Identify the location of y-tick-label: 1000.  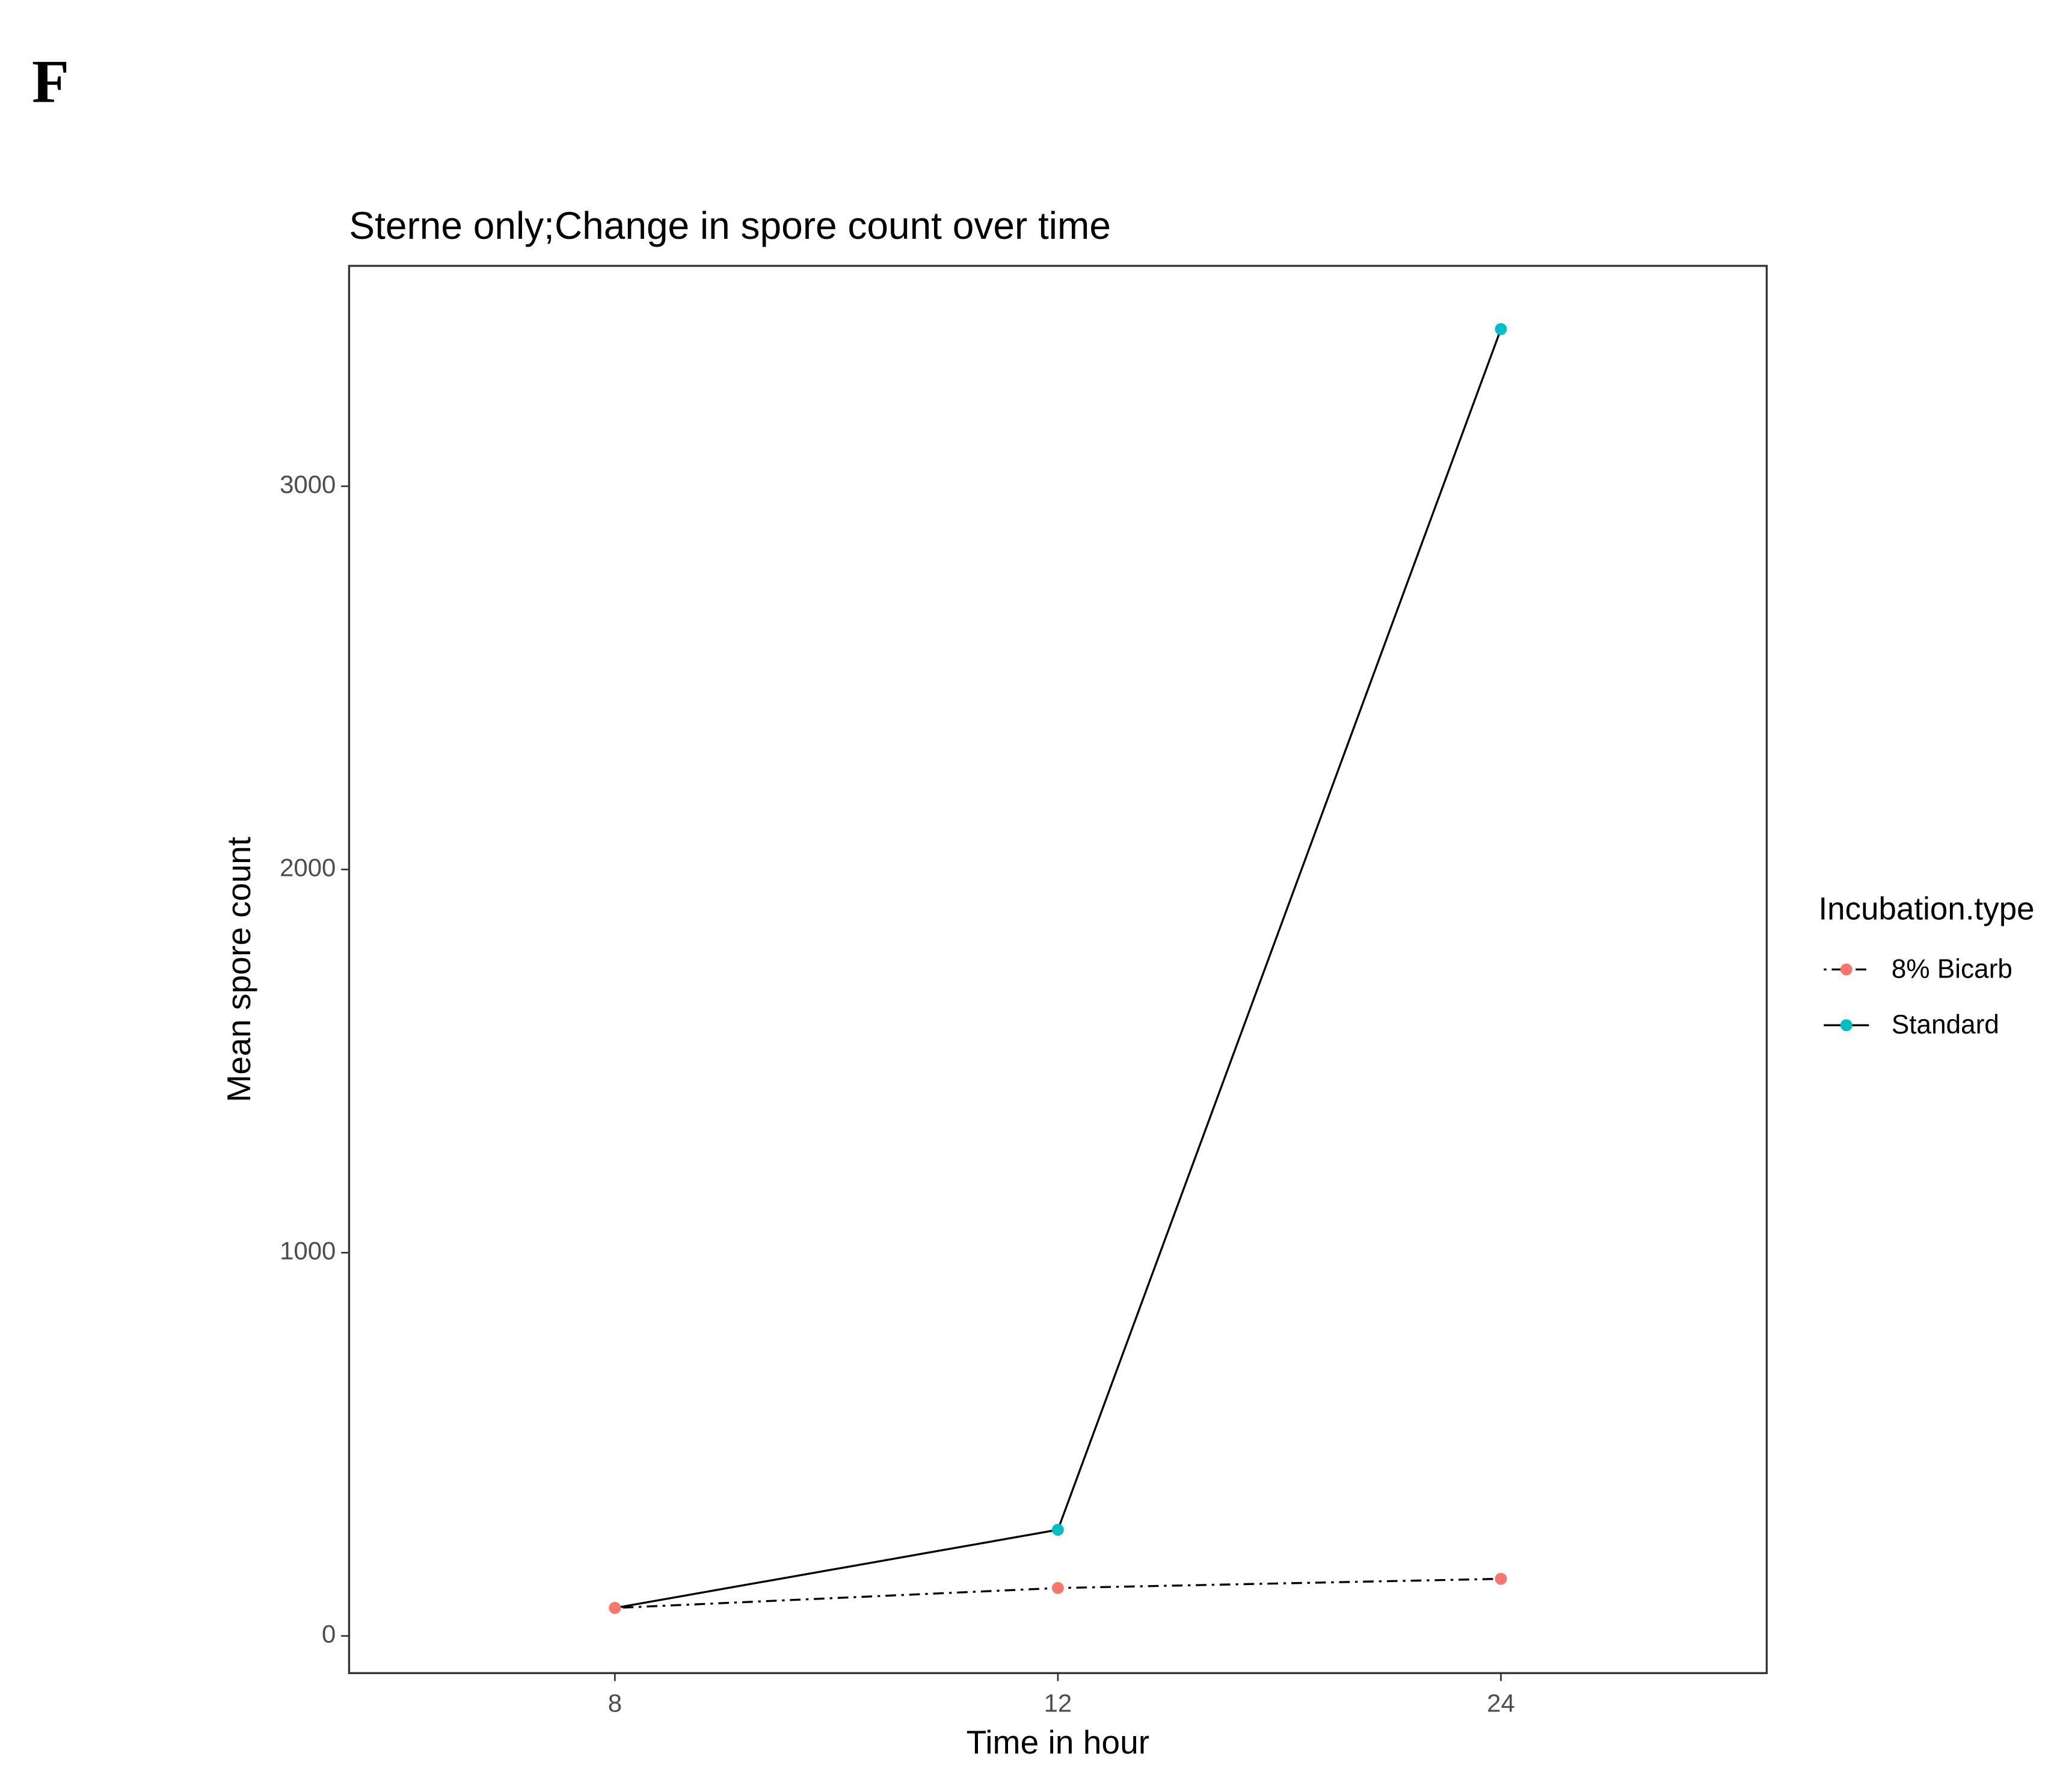
(308, 1250).